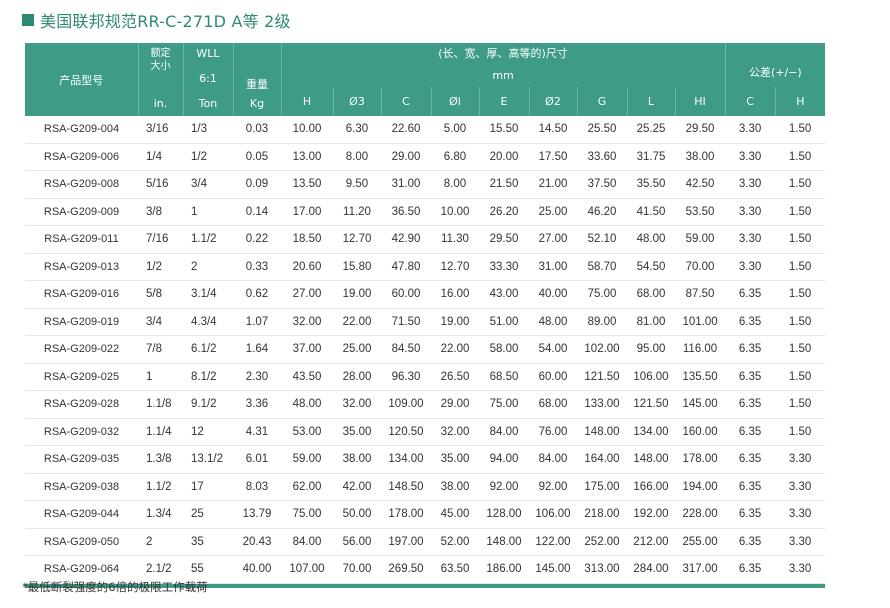 The image size is (890, 608). What do you see at coordinates (553, 101) in the screenshot?
I see `header-col-d2: Ø2` at bounding box center [553, 101].